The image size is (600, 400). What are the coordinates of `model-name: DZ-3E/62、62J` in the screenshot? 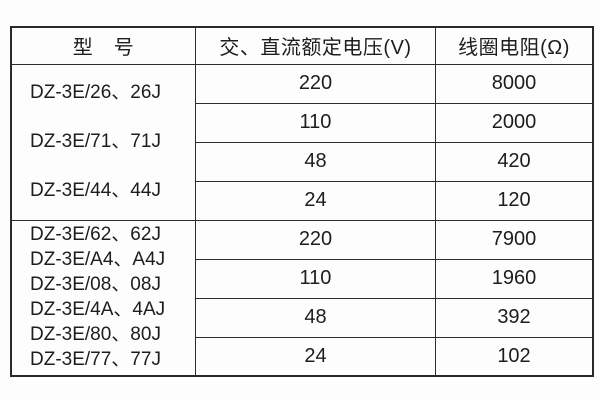 It's located at (95, 235).